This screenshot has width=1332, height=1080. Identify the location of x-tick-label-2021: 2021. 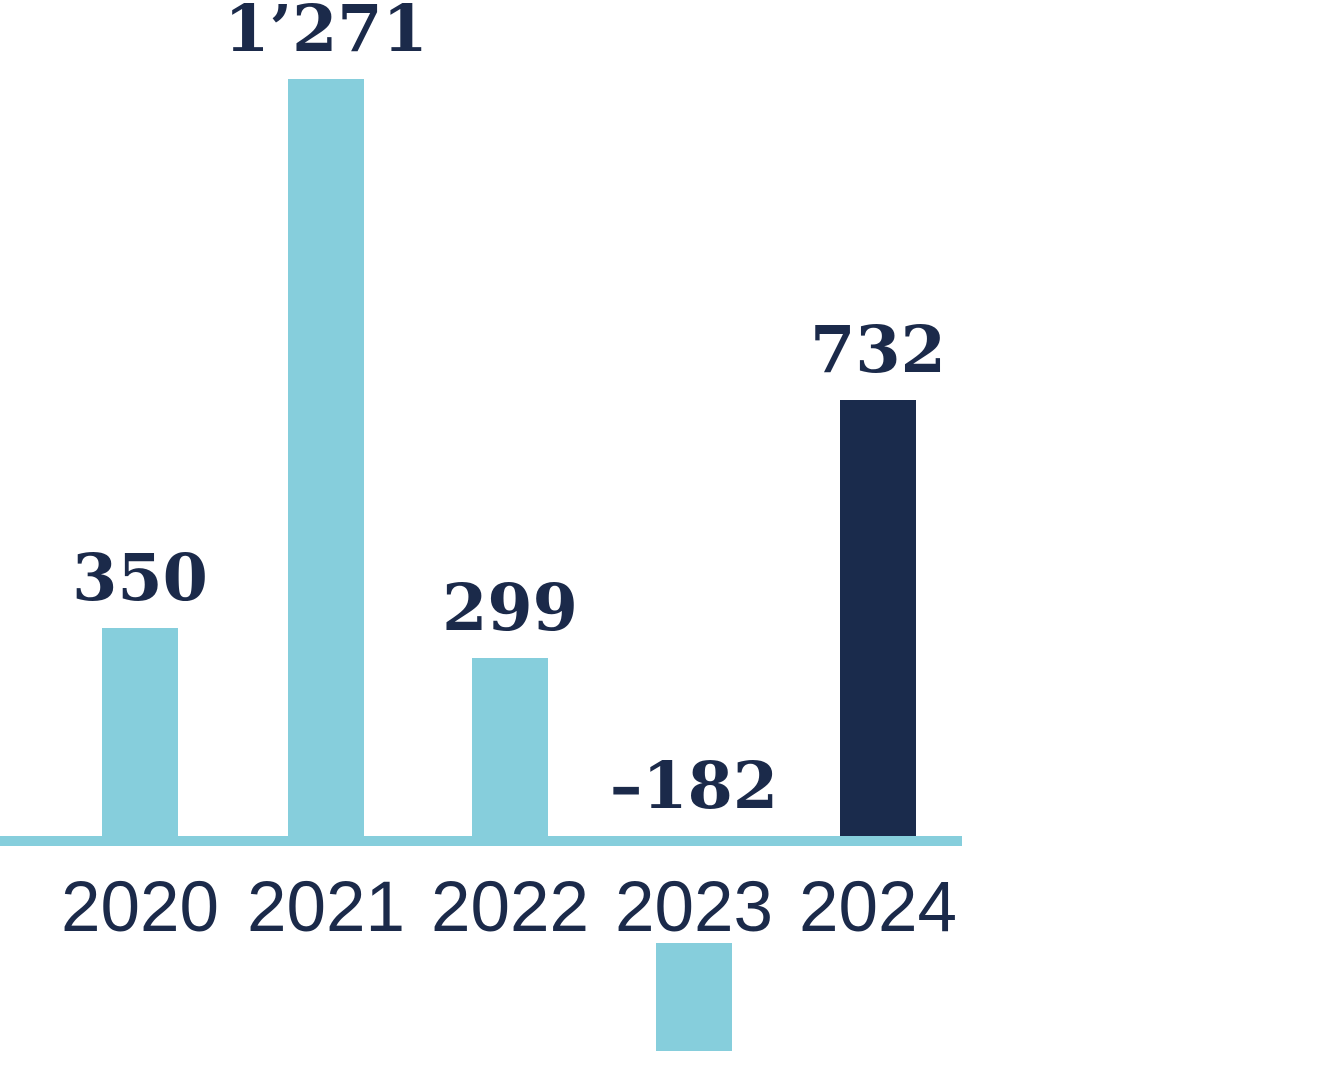
(326, 907).